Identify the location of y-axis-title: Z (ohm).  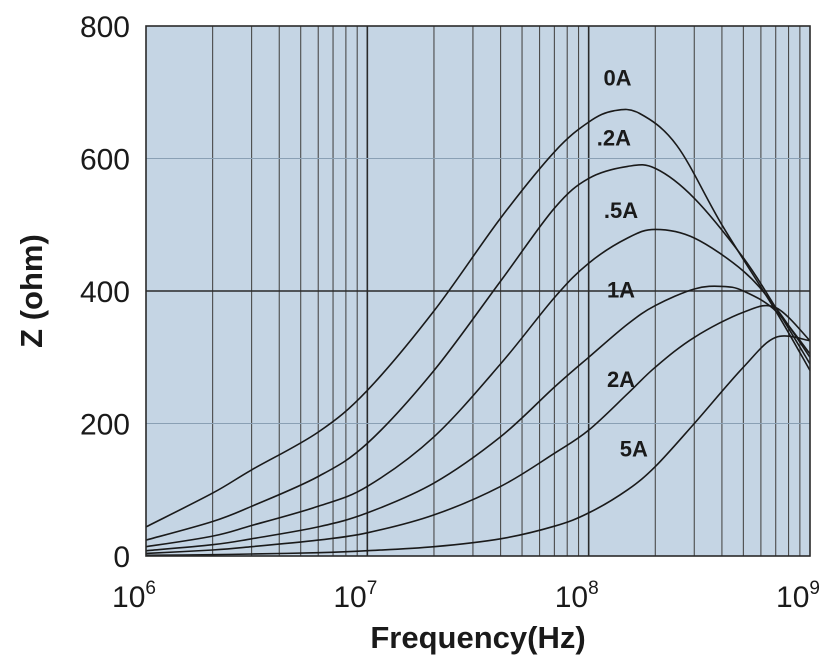
(31, 291).